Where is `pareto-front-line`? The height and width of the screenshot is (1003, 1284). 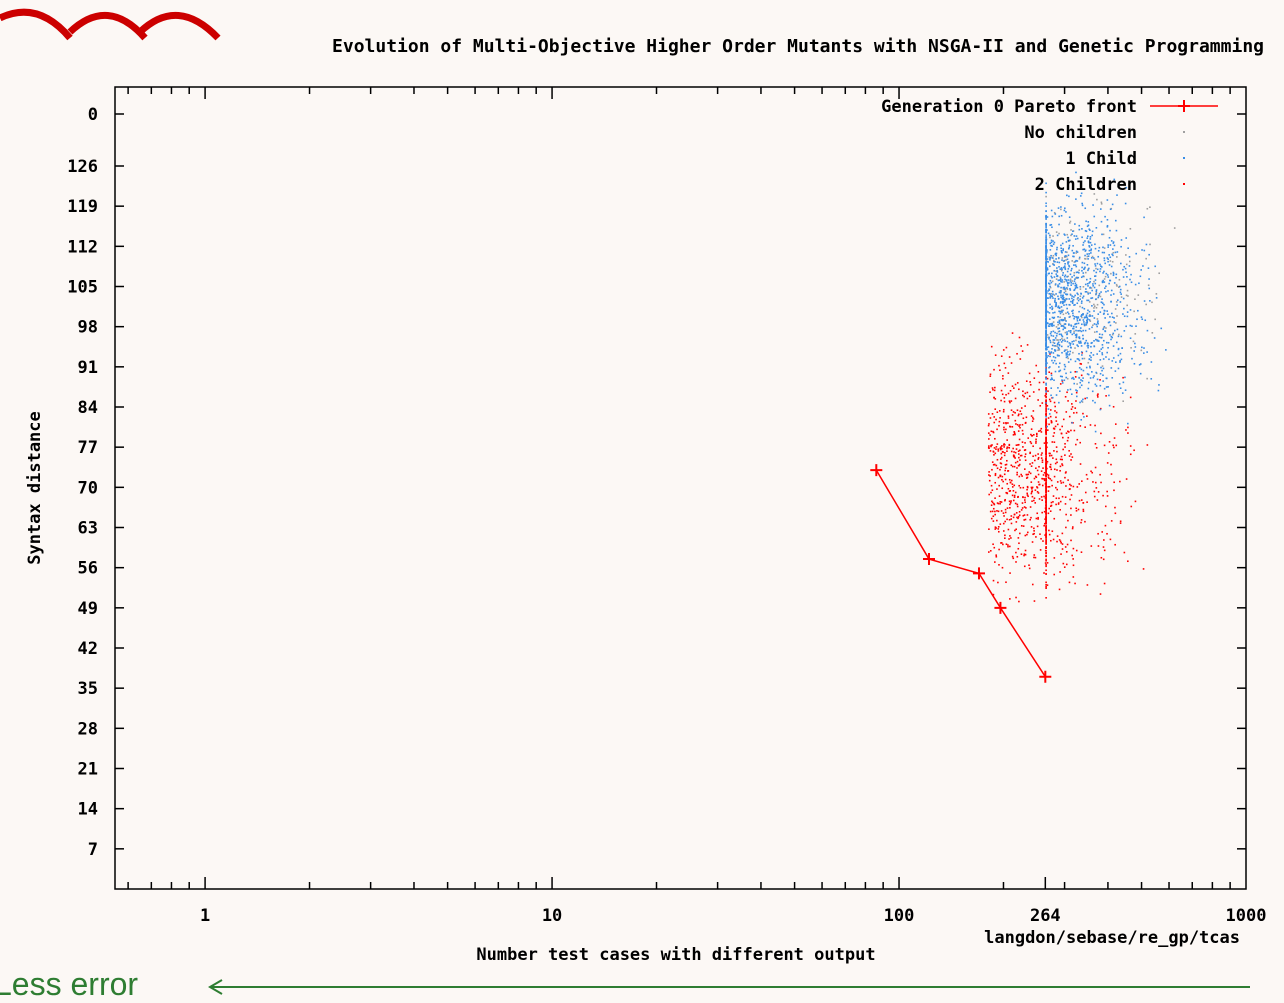 pareto-front-line is located at coordinates (960, 573).